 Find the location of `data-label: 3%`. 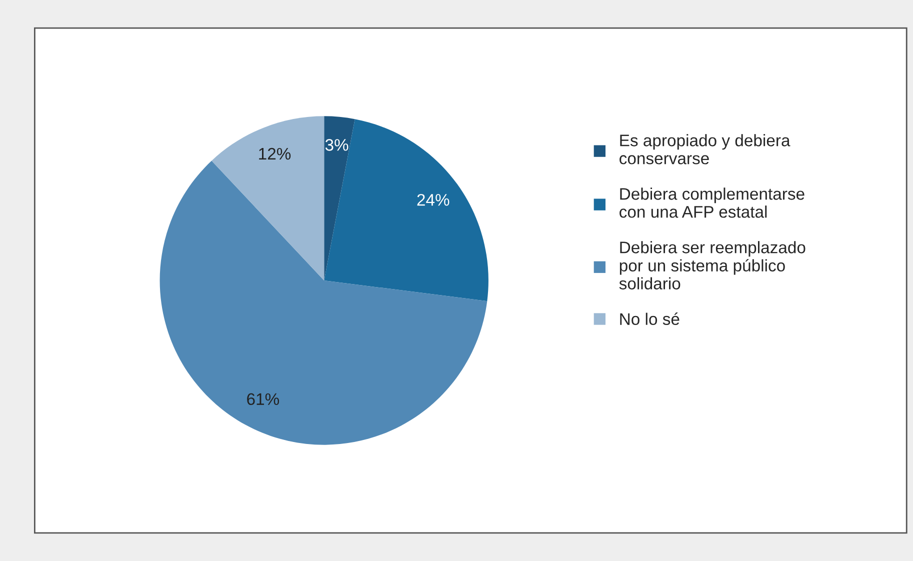

data-label: 3% is located at coordinates (336, 145).